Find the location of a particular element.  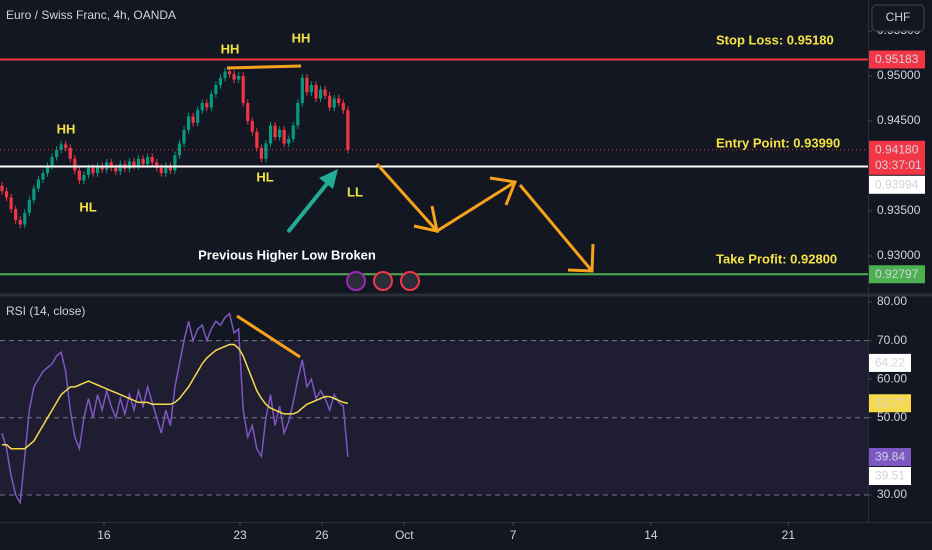

price-tag-label: 0.92797 is located at coordinates (897, 274).